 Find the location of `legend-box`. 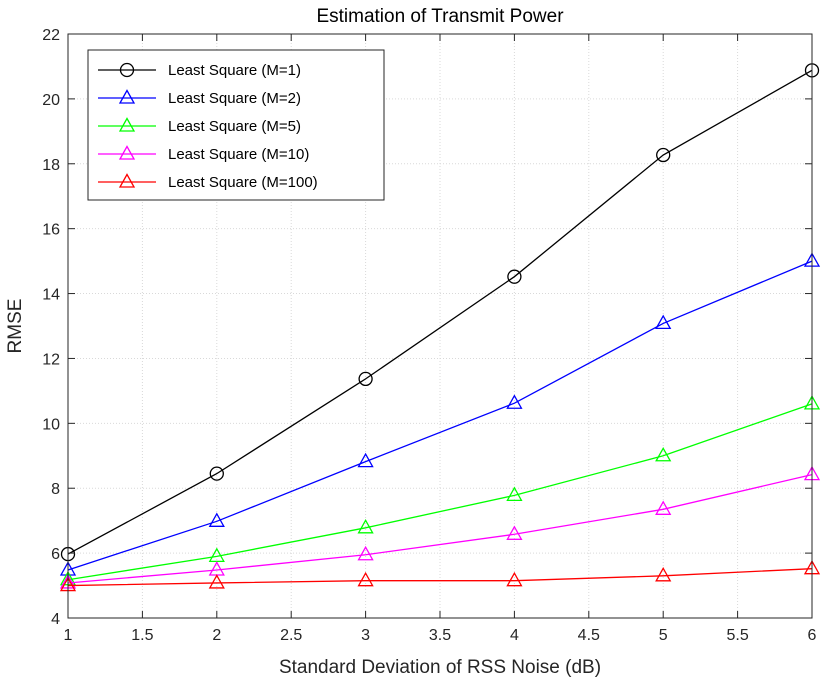

legend-box is located at coordinates (236, 125).